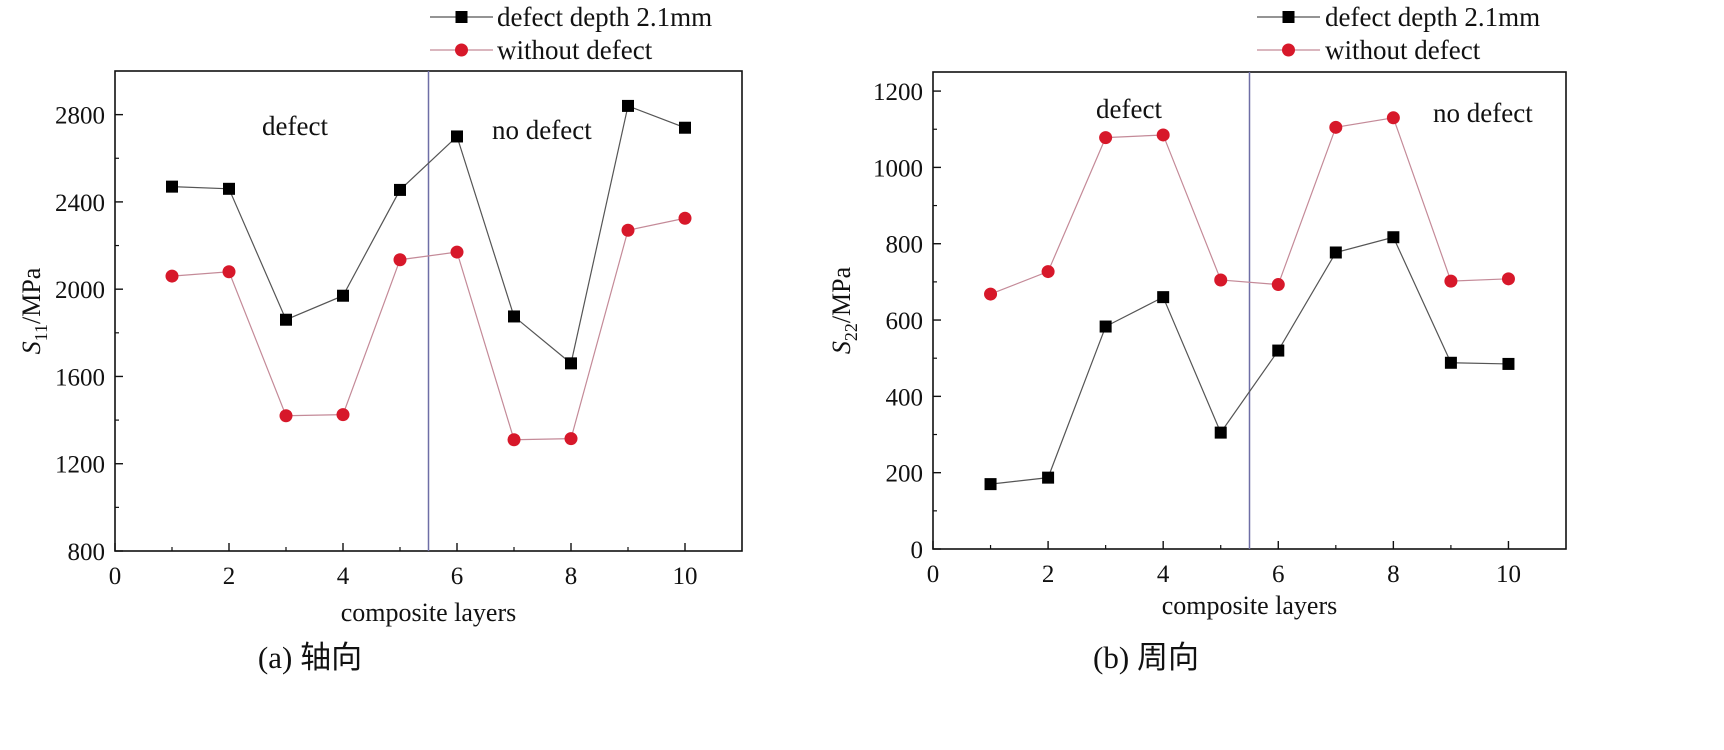 The height and width of the screenshot is (750, 1724). What do you see at coordinates (898, 168) in the screenshot?
I see `y-tick-label: 1000` at bounding box center [898, 168].